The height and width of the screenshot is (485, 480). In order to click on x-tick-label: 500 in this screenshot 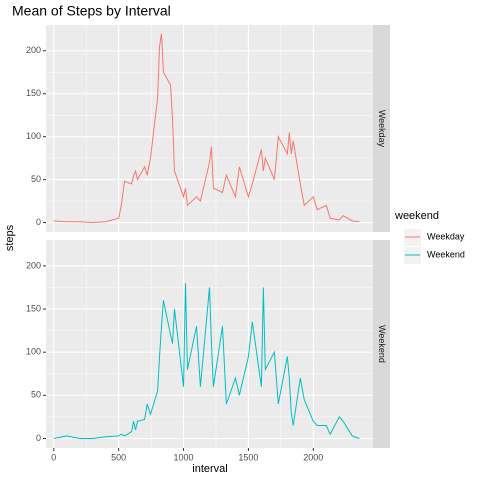, I will do `click(118, 457)`.